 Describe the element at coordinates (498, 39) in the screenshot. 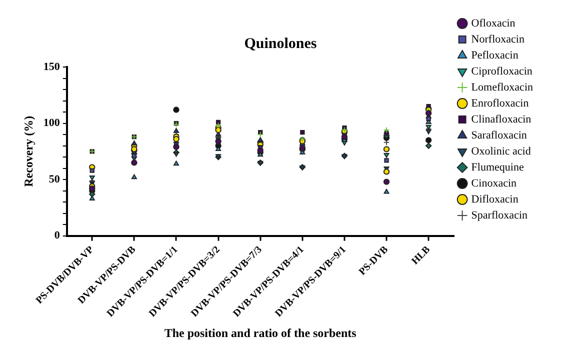

I see `legend-label: Norfloxacin` at that location.